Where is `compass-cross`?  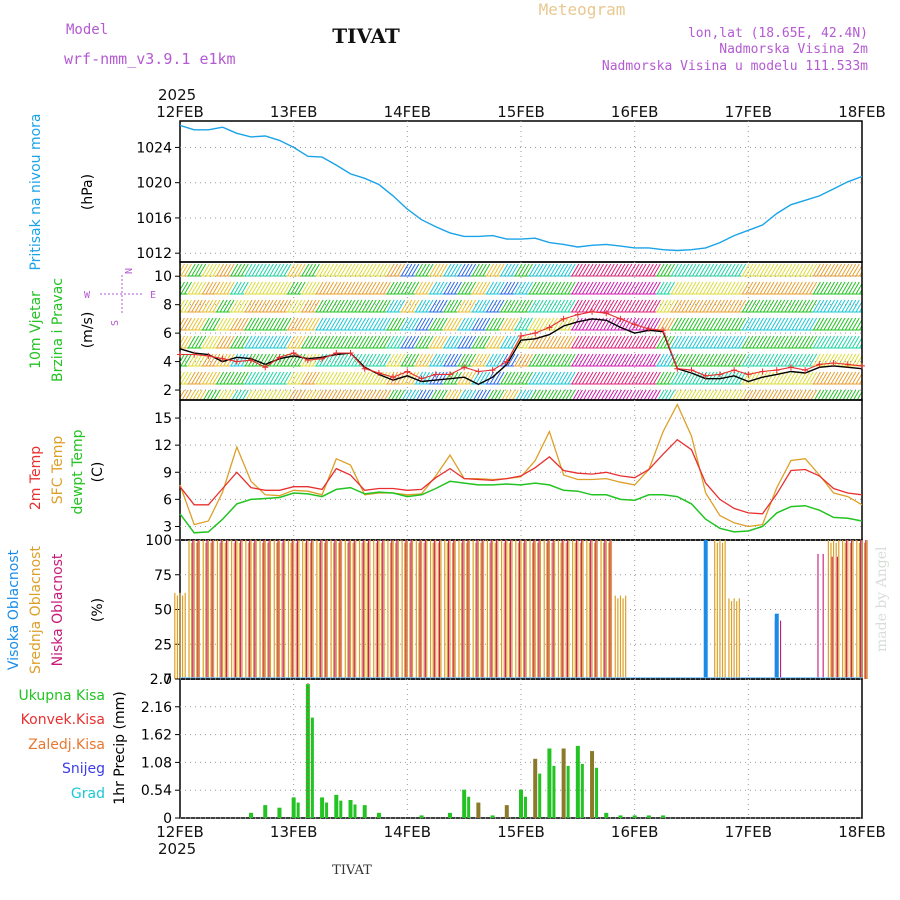
compass-cross is located at coordinates (122, 295).